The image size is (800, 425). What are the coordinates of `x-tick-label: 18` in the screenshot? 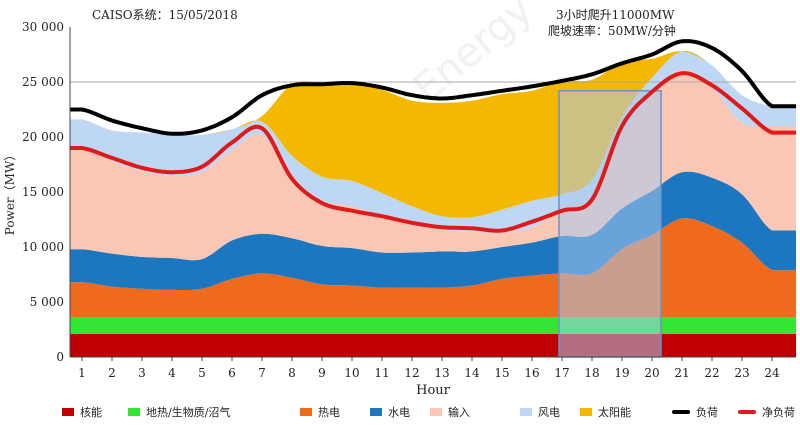 It's located at (591, 373).